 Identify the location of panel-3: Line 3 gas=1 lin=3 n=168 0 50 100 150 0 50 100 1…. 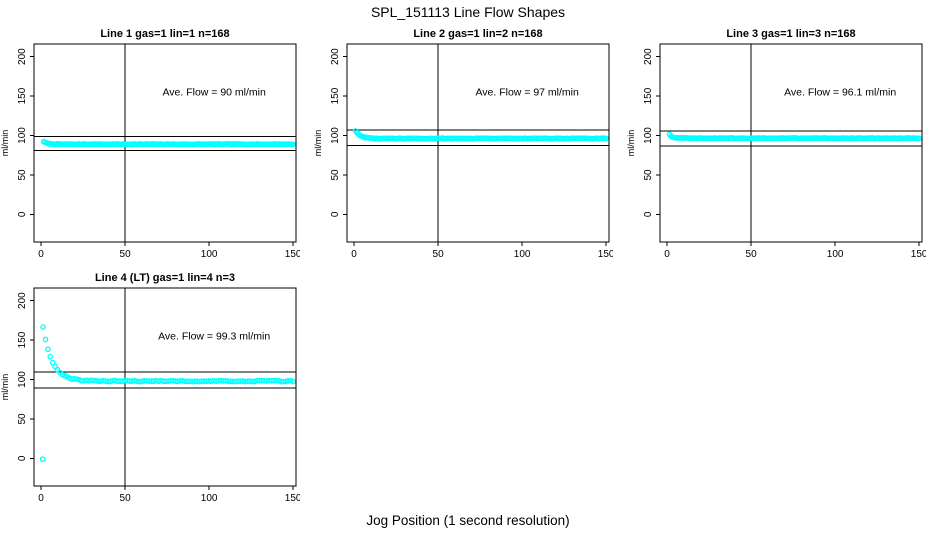
(777, 145).